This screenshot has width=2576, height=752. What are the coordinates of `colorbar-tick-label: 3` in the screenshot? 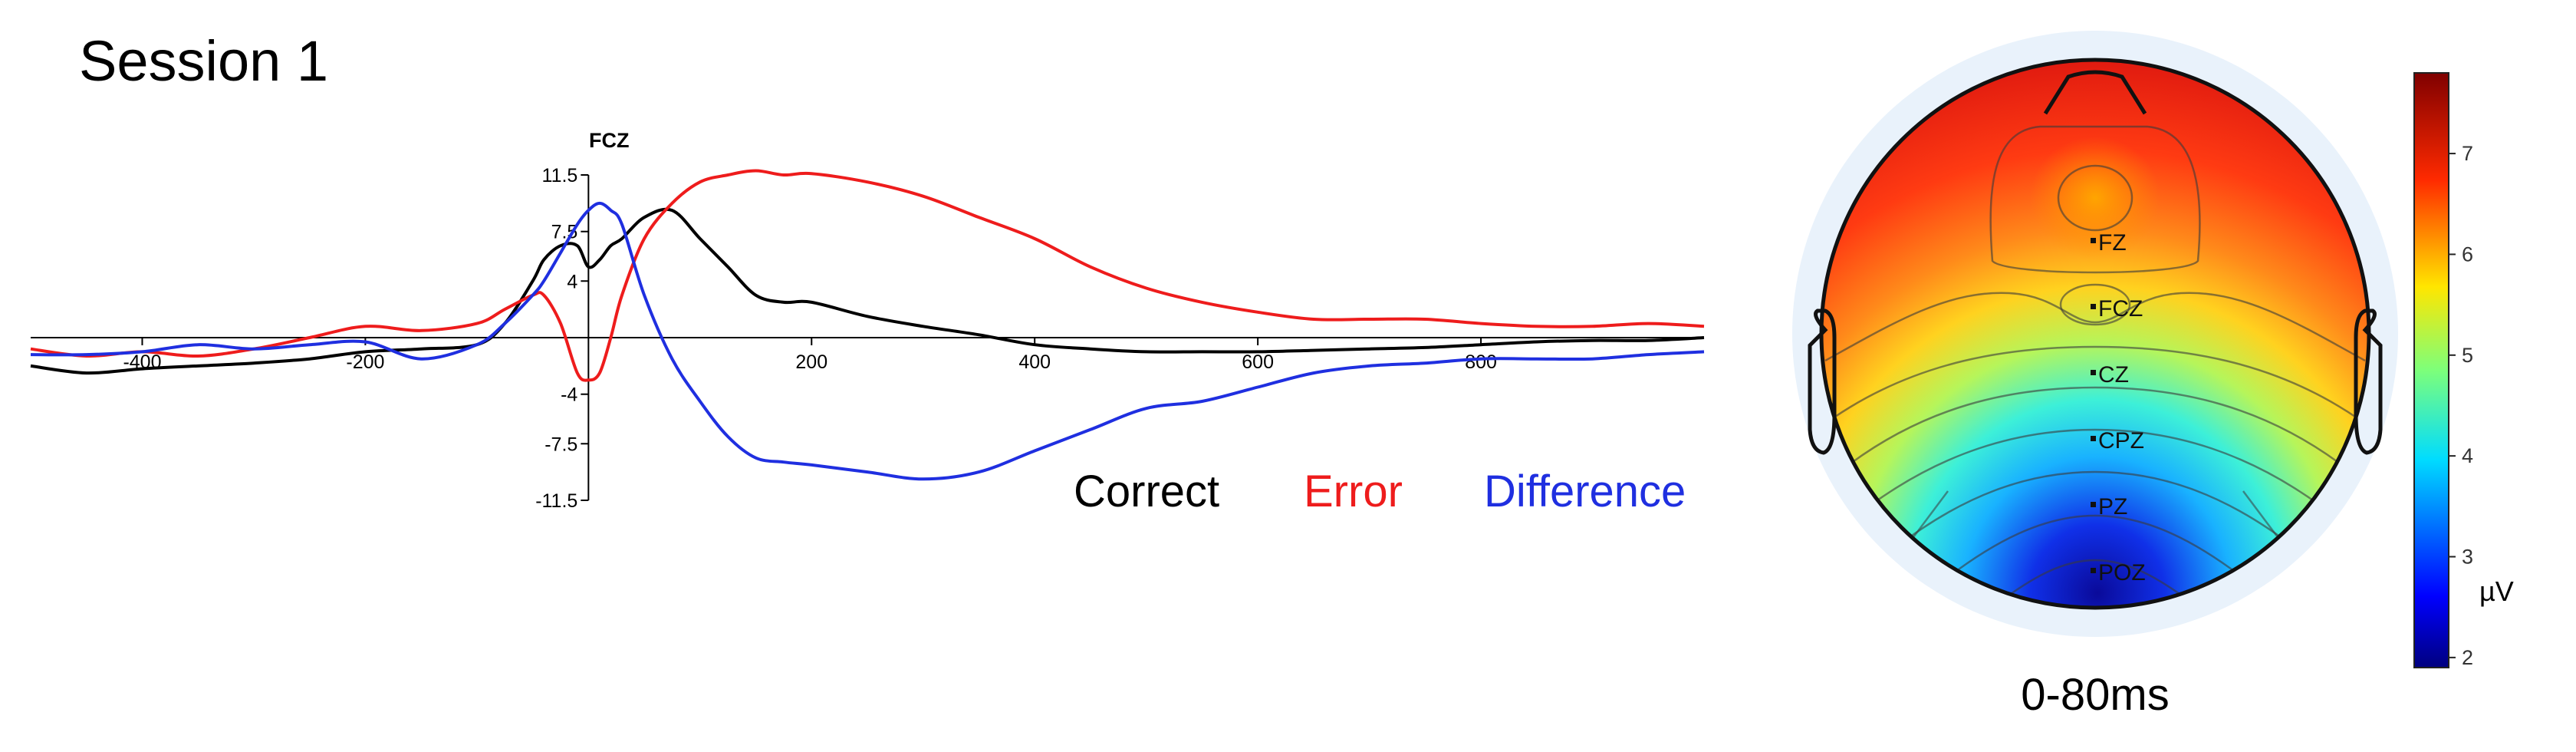 It's located at (2467, 557).